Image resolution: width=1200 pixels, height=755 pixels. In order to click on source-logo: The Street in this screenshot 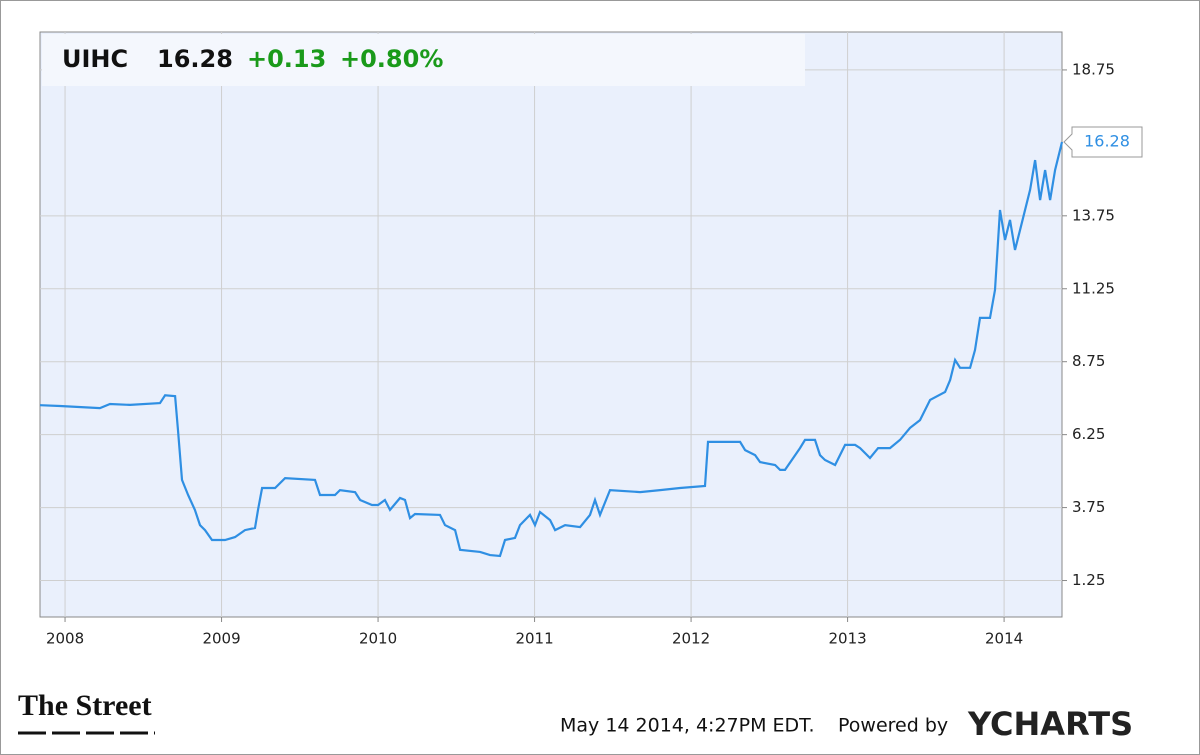, I will do `click(85, 705)`.